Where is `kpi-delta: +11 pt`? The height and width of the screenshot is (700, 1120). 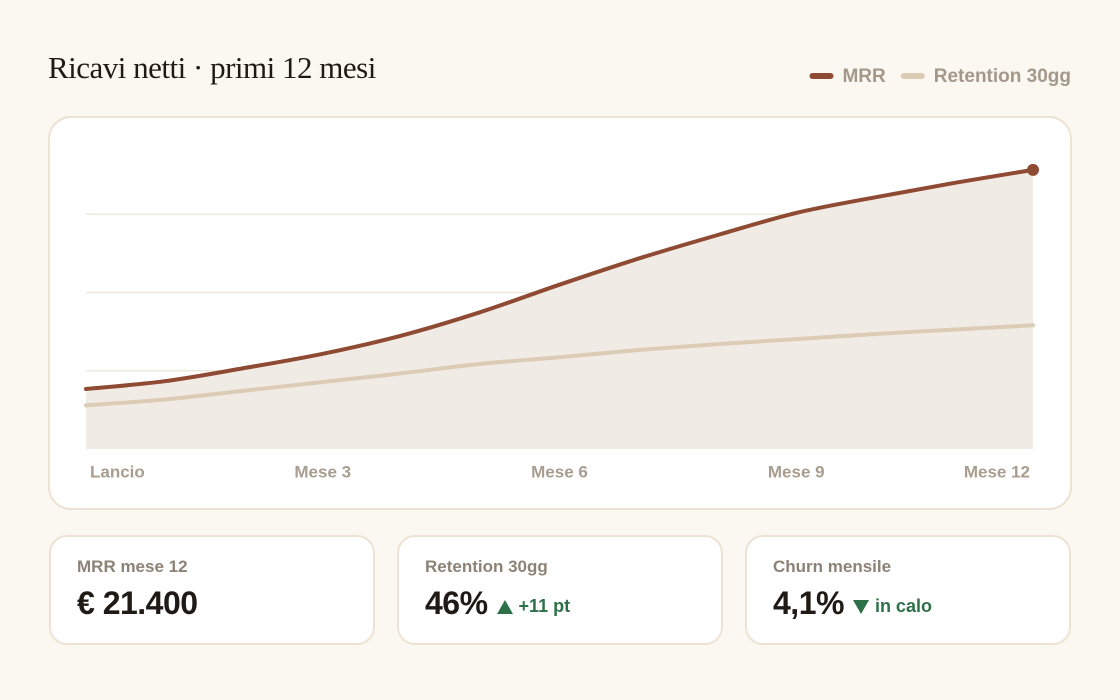 kpi-delta: +11 pt is located at coordinates (533, 606).